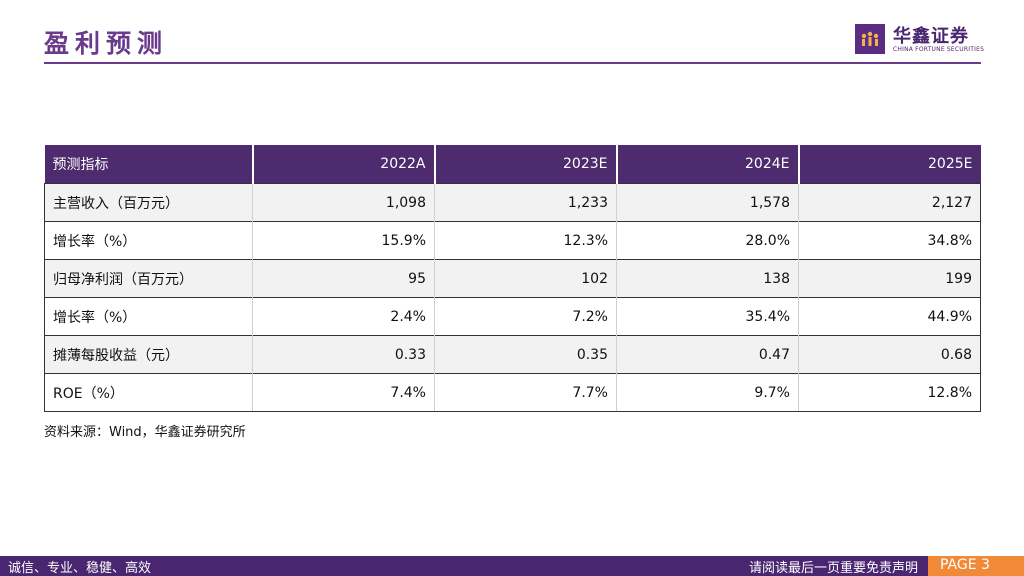  Describe the element at coordinates (148, 354) in the screenshot. I see `row-label: 摊薄每股收益（元）` at that location.